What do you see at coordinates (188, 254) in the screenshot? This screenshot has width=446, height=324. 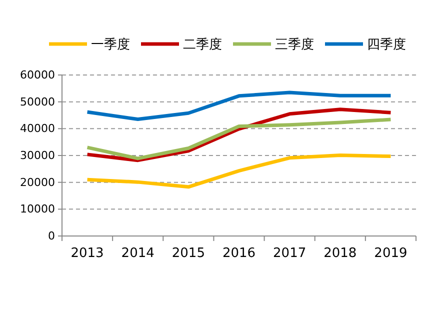 I see `x-tick-label: 2015` at bounding box center [188, 254].